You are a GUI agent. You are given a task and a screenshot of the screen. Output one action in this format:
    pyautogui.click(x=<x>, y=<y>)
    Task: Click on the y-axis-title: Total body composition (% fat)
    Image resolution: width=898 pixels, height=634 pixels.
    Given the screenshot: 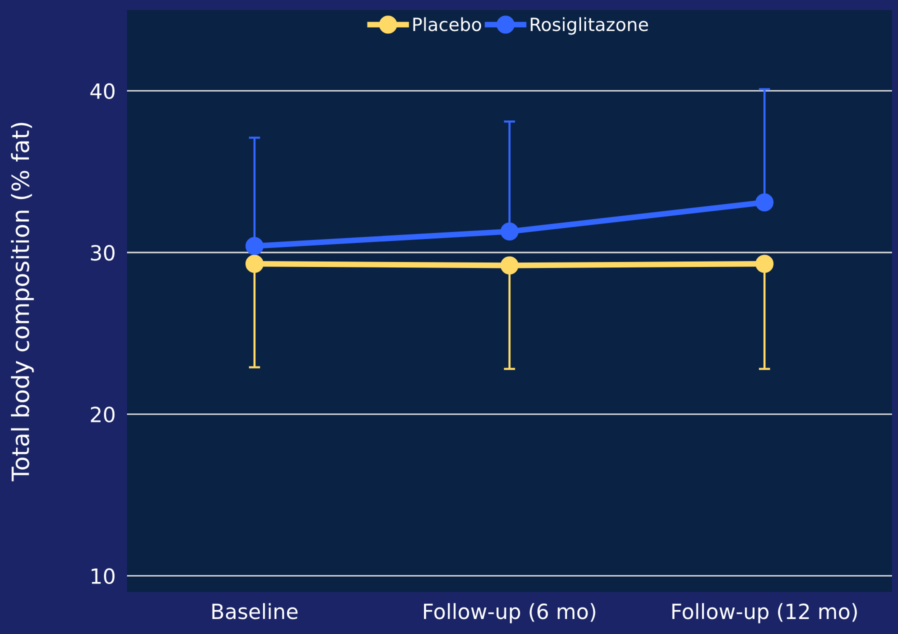 What is the action you would take?
    pyautogui.click(x=22, y=302)
    